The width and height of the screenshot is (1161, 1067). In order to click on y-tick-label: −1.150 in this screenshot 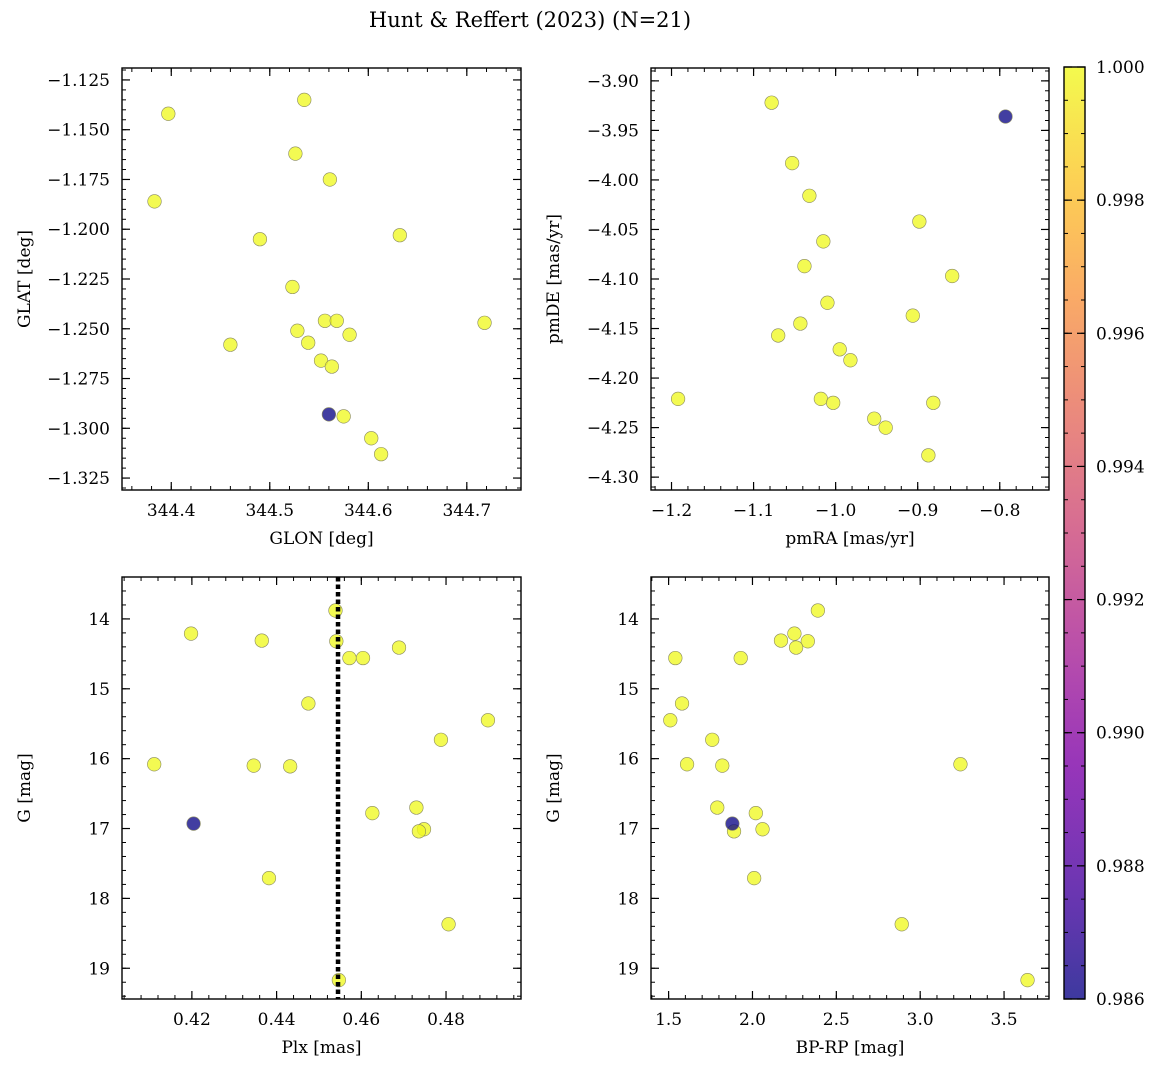, I will do `click(78, 131)`.